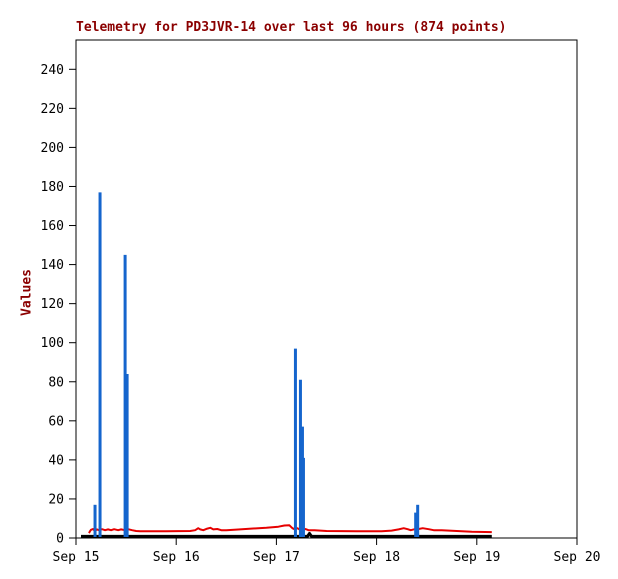 This screenshot has height=579, width=618. Describe the element at coordinates (52, 148) in the screenshot. I see `y-tick-label: 200` at that location.